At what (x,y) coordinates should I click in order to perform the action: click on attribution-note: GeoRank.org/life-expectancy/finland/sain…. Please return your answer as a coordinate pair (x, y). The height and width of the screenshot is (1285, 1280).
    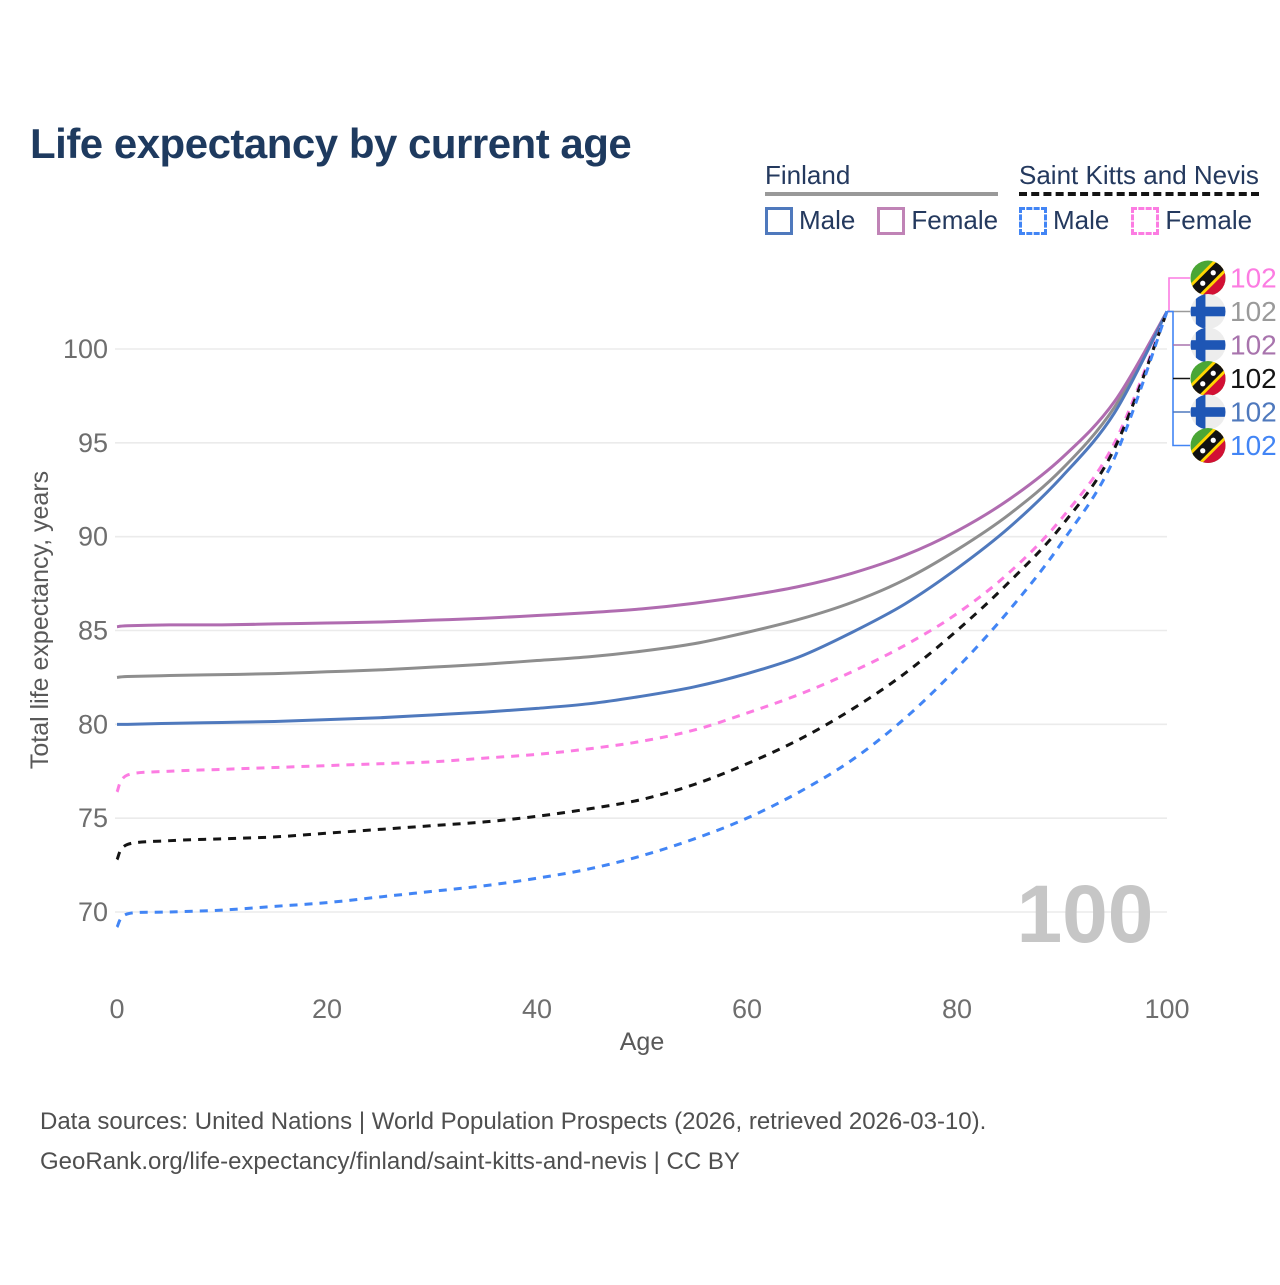
    Looking at the image, I should click on (390, 1161).